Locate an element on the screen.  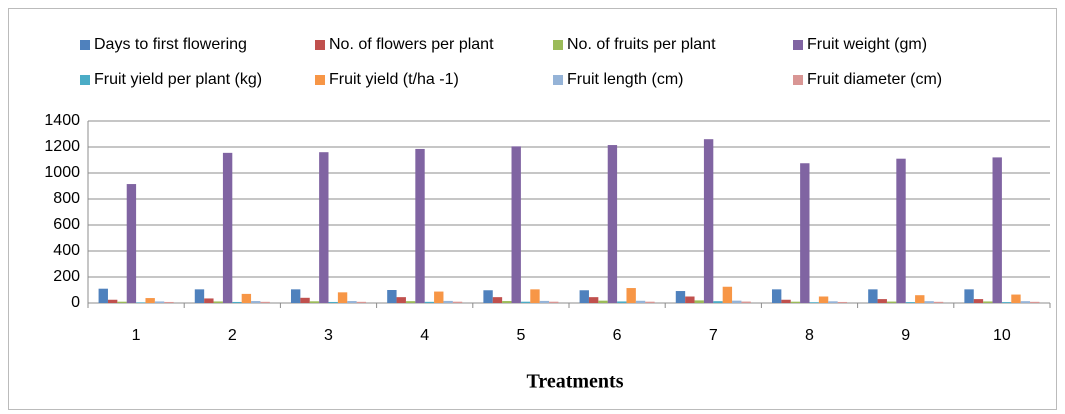
y-tick-label: 800 is located at coordinates (66, 198).